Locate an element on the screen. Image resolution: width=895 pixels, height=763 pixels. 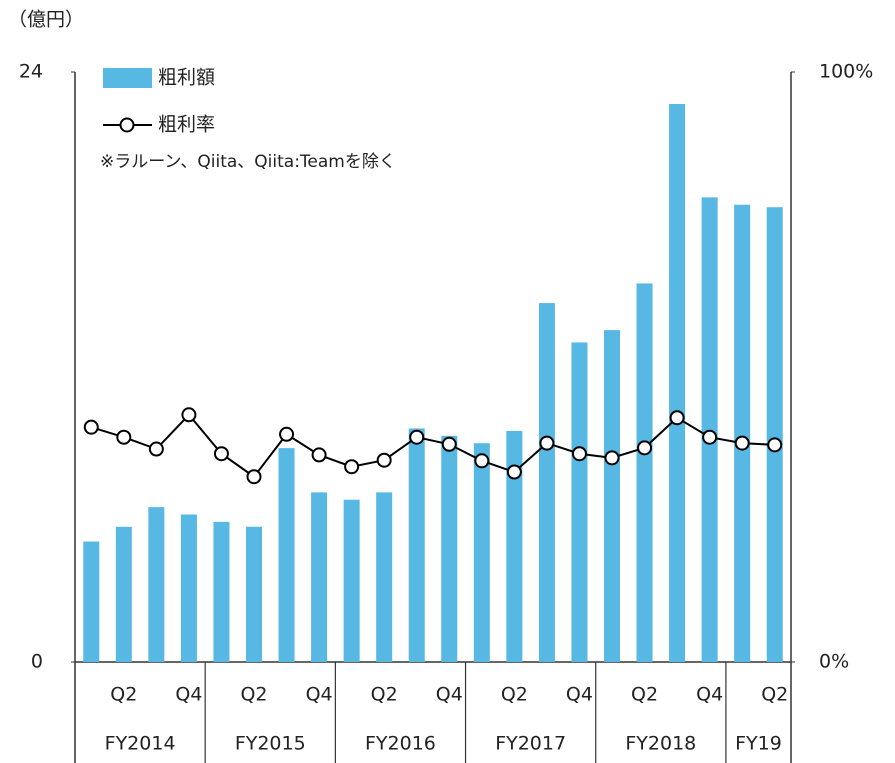
note: ※ラルーン、Qiita、Qiita:Teamを除く is located at coordinates (248, 162).